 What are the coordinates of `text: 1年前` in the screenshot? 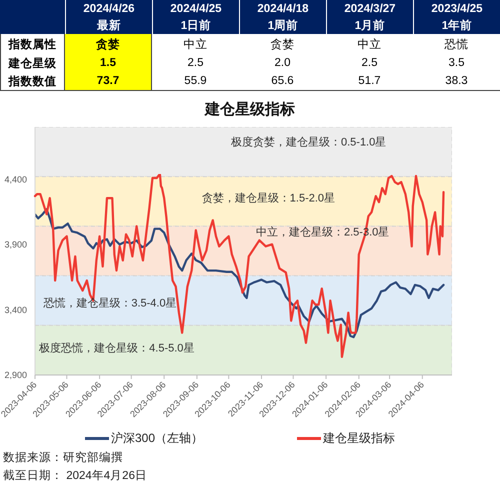 It's located at (457, 26).